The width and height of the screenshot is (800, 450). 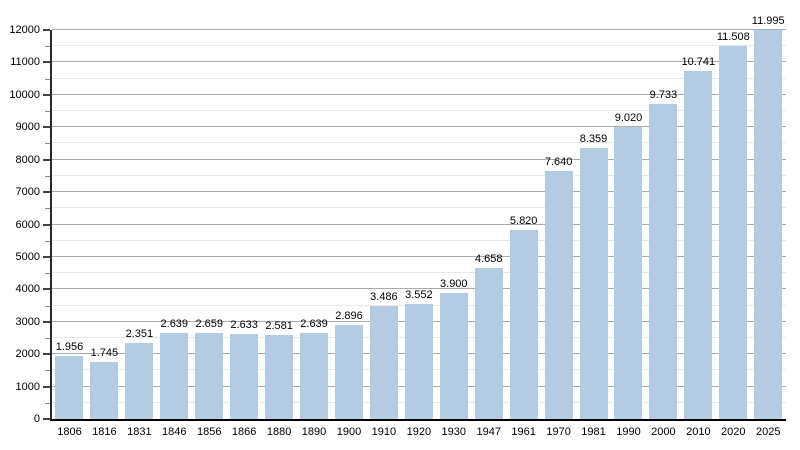 I want to click on bar-slot: 2.581 1880, so click(x=279, y=379).